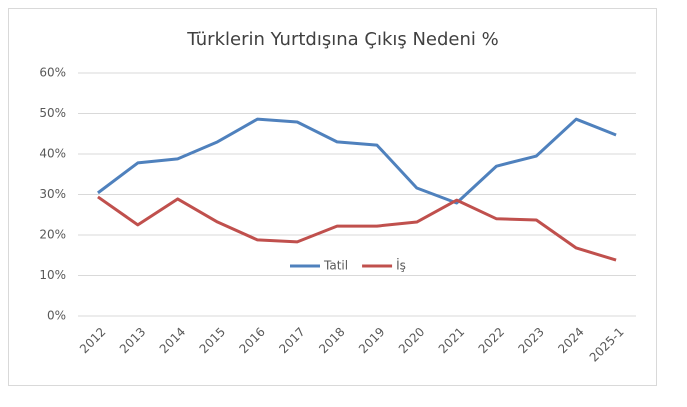 The height and width of the screenshot is (407, 687). Describe the element at coordinates (52, 275) in the screenshot. I see `y-tick-label: 10%` at that location.